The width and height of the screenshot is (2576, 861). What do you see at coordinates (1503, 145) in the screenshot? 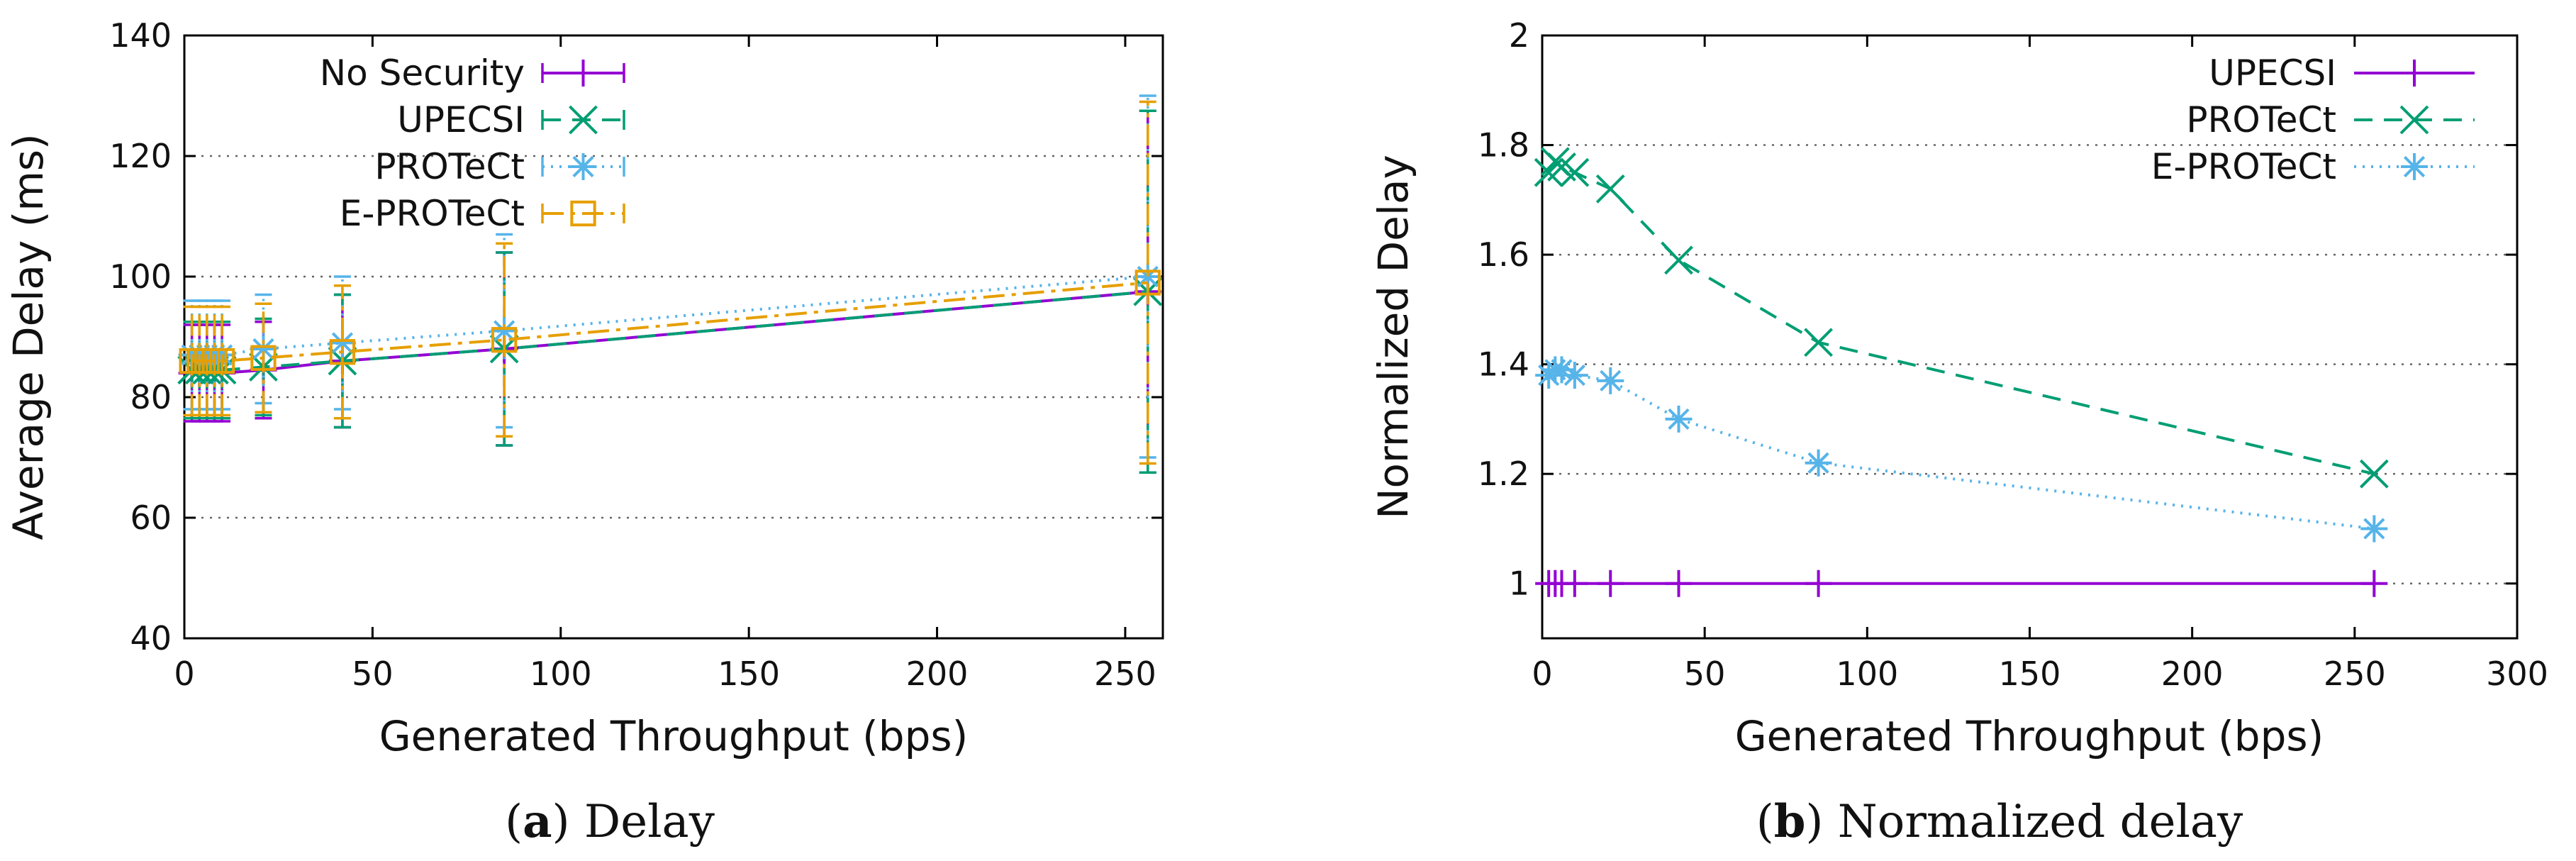
I see `y-tick-label: 1.8` at bounding box center [1503, 145].